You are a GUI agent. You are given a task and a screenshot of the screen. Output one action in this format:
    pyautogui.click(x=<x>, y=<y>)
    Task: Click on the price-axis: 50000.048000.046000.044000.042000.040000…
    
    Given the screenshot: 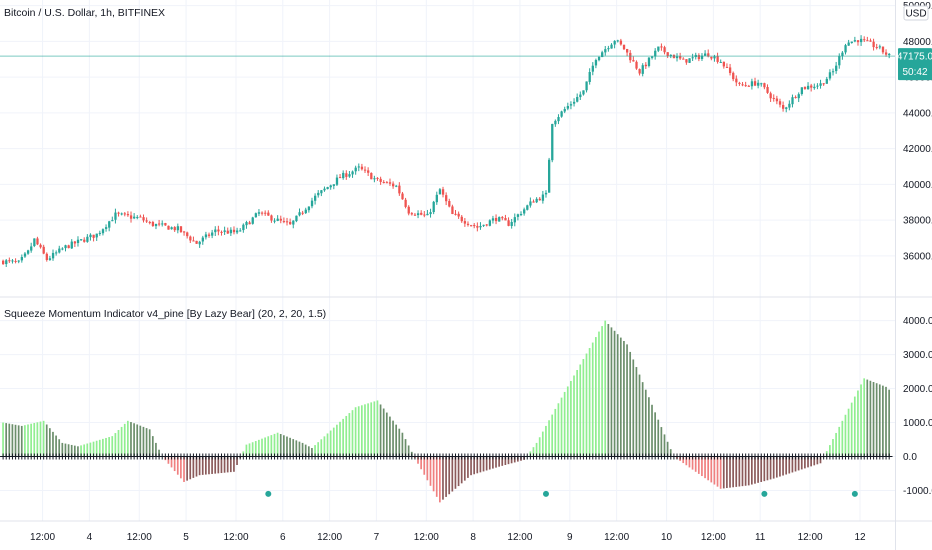 What is the action you would take?
    pyautogui.click(x=917, y=131)
    